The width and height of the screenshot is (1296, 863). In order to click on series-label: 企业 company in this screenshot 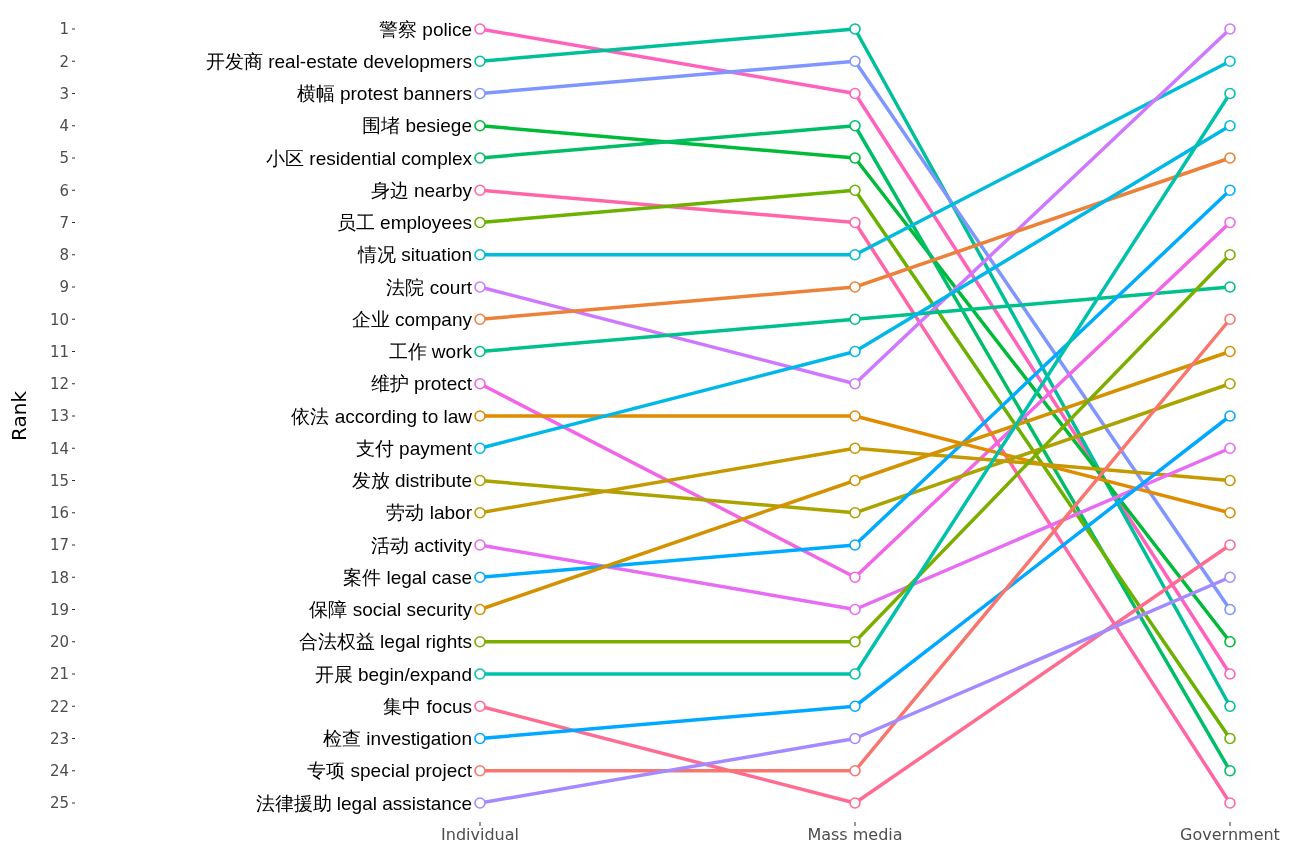, I will do `click(412, 319)`.